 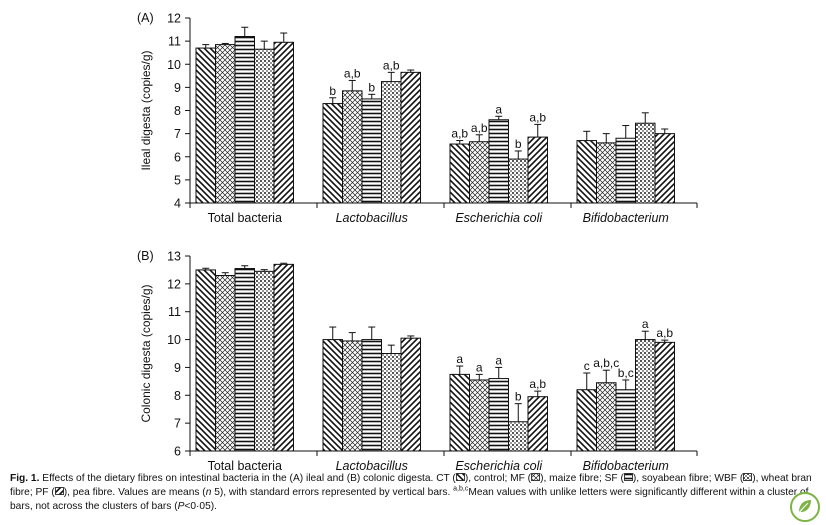 I want to click on y-tick-label: 10, so click(x=174, y=65).